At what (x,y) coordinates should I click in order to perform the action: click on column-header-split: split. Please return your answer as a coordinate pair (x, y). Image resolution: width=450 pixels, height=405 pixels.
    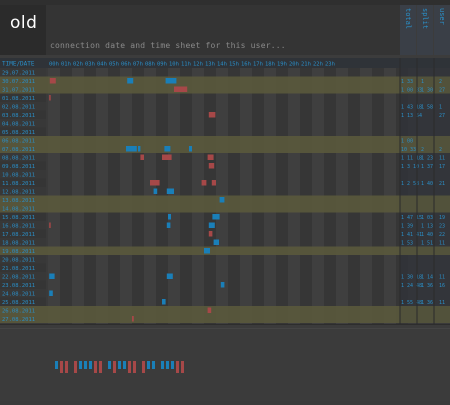
    Looking at the image, I should click on (425, 30).